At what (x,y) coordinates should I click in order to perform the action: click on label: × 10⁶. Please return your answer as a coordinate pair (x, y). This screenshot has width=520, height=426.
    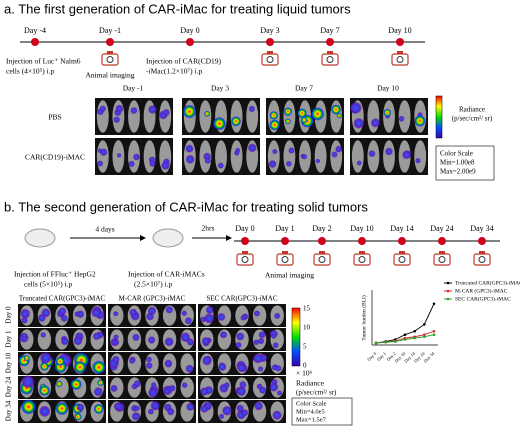
    Looking at the image, I should click on (304, 373).